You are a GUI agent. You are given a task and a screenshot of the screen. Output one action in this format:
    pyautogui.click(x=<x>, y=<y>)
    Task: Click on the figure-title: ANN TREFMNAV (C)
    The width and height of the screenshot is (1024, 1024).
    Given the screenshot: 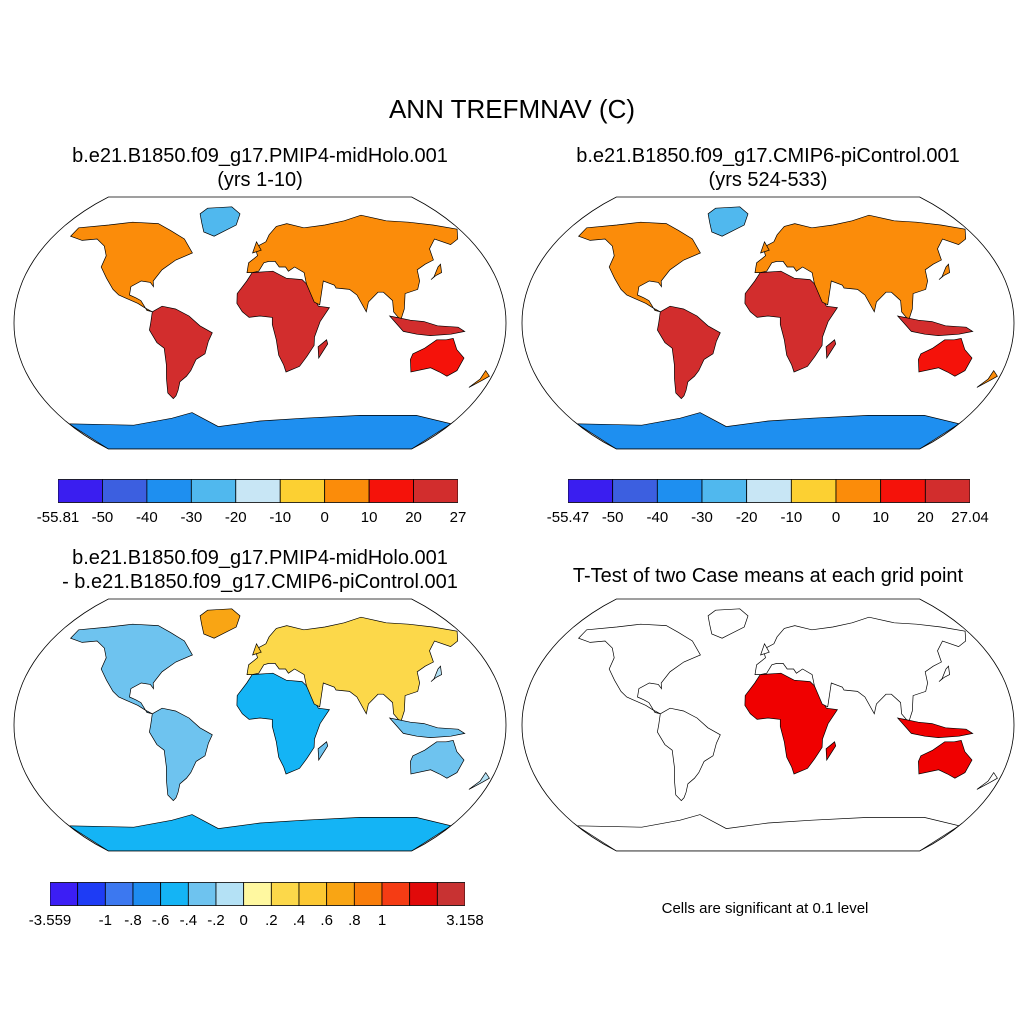 What is the action you would take?
    pyautogui.click(x=512, y=109)
    